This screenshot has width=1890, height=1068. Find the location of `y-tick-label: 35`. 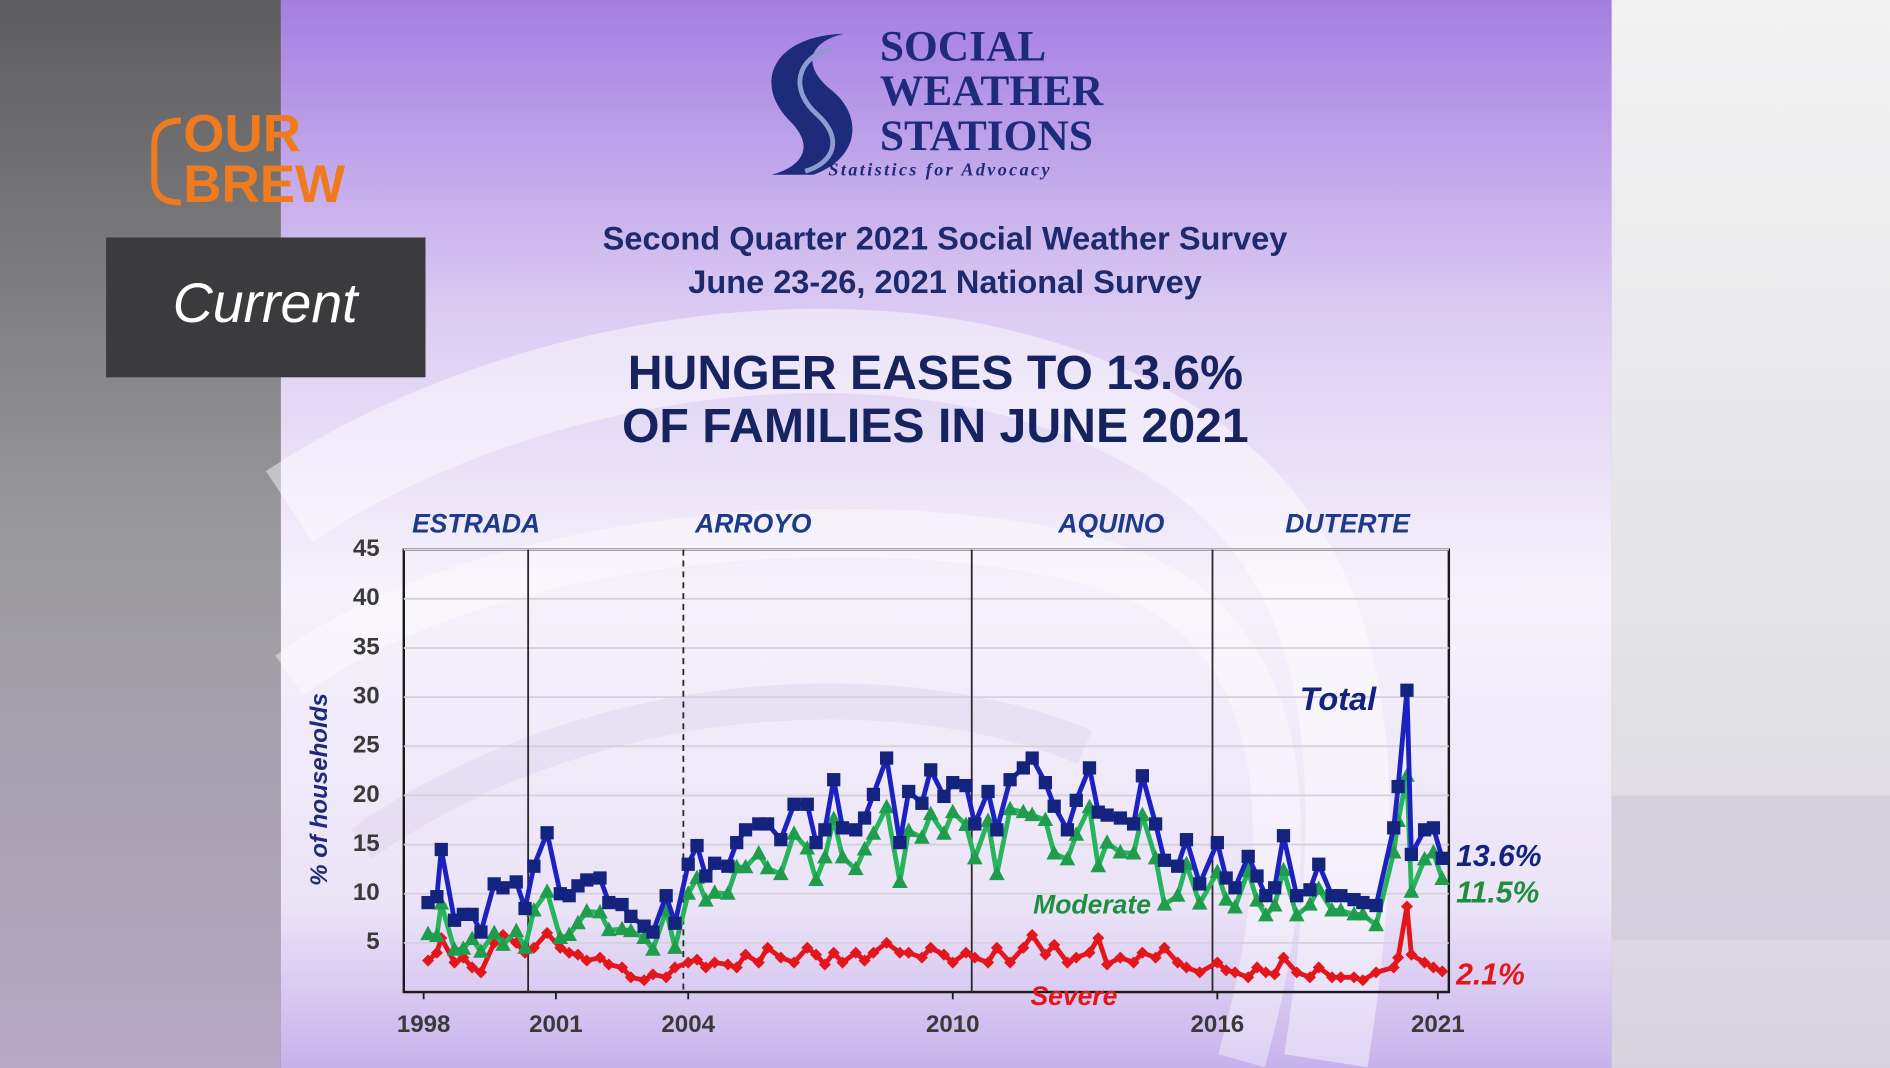

y-tick-label: 35 is located at coordinates (366, 646).